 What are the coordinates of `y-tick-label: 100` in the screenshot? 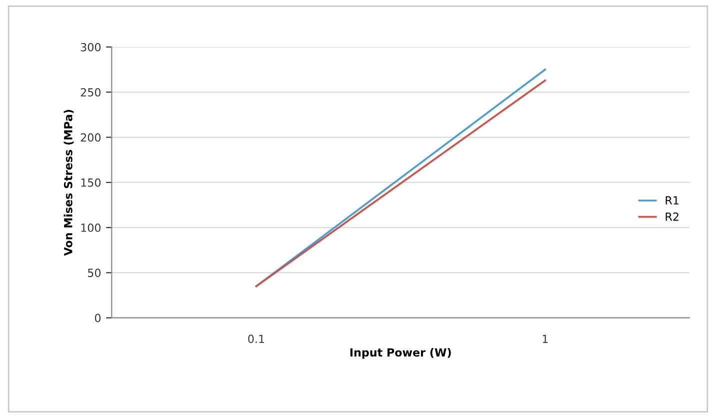 It's located at (91, 228).